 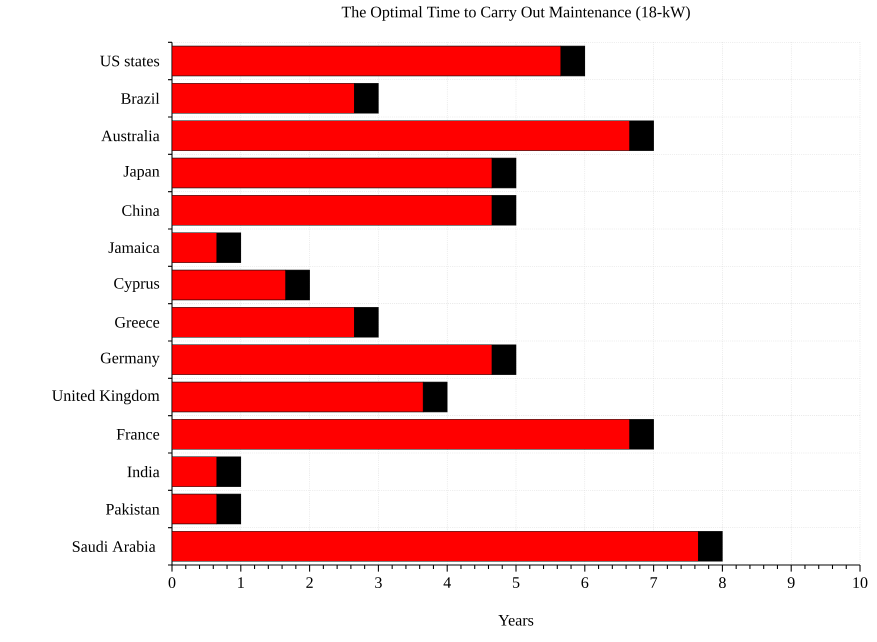 What do you see at coordinates (106, 397) in the screenshot?
I see `y-tick-label: United Kingdom` at bounding box center [106, 397].